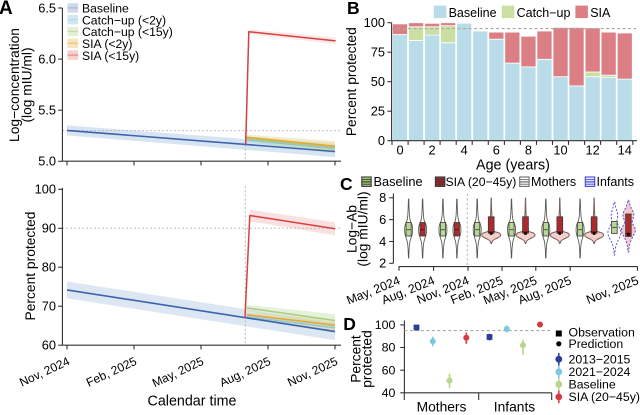 Image resolution: width=640 pixels, height=415 pixels. What do you see at coordinates (356, 359) in the screenshot?
I see `svg-text: Percent` at bounding box center [356, 359].